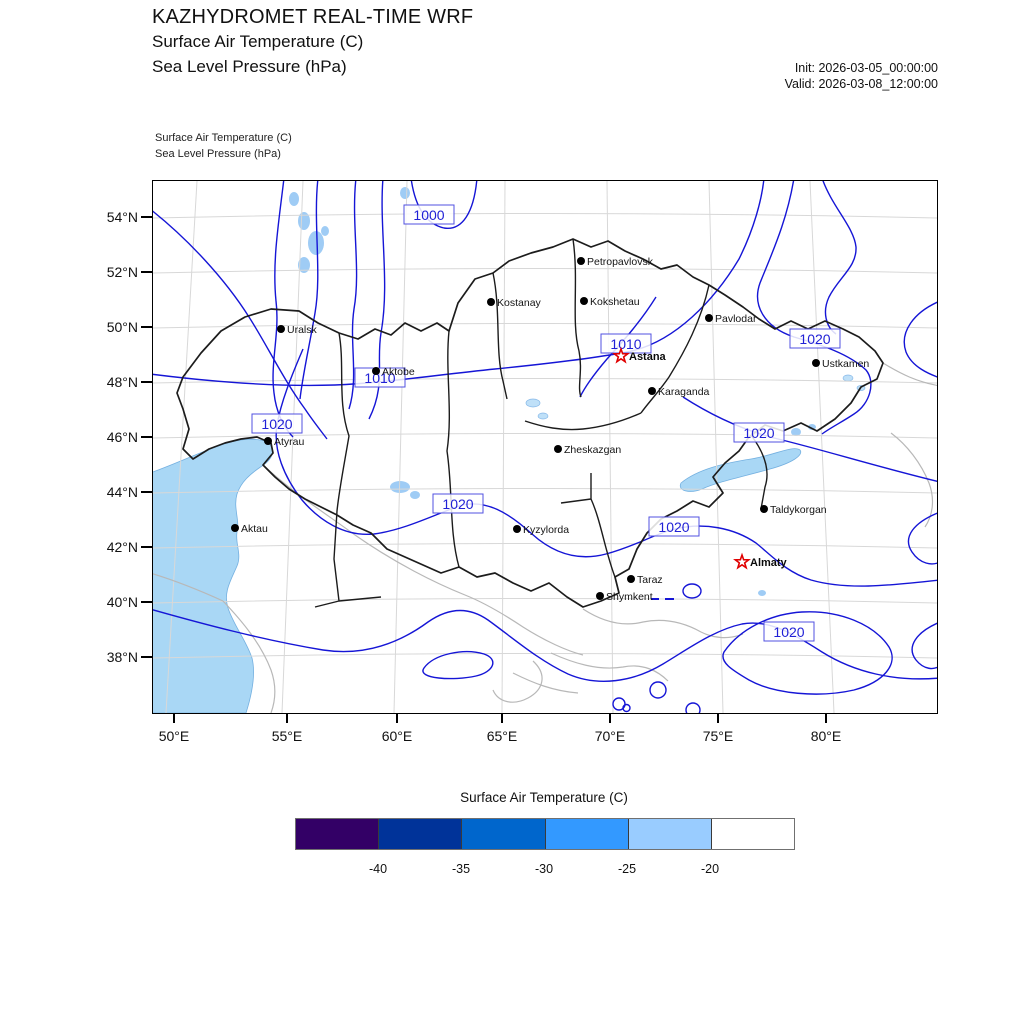 The width and height of the screenshot is (1024, 1024). I want to click on city-marker-taraz: Taraz, so click(645, 580).